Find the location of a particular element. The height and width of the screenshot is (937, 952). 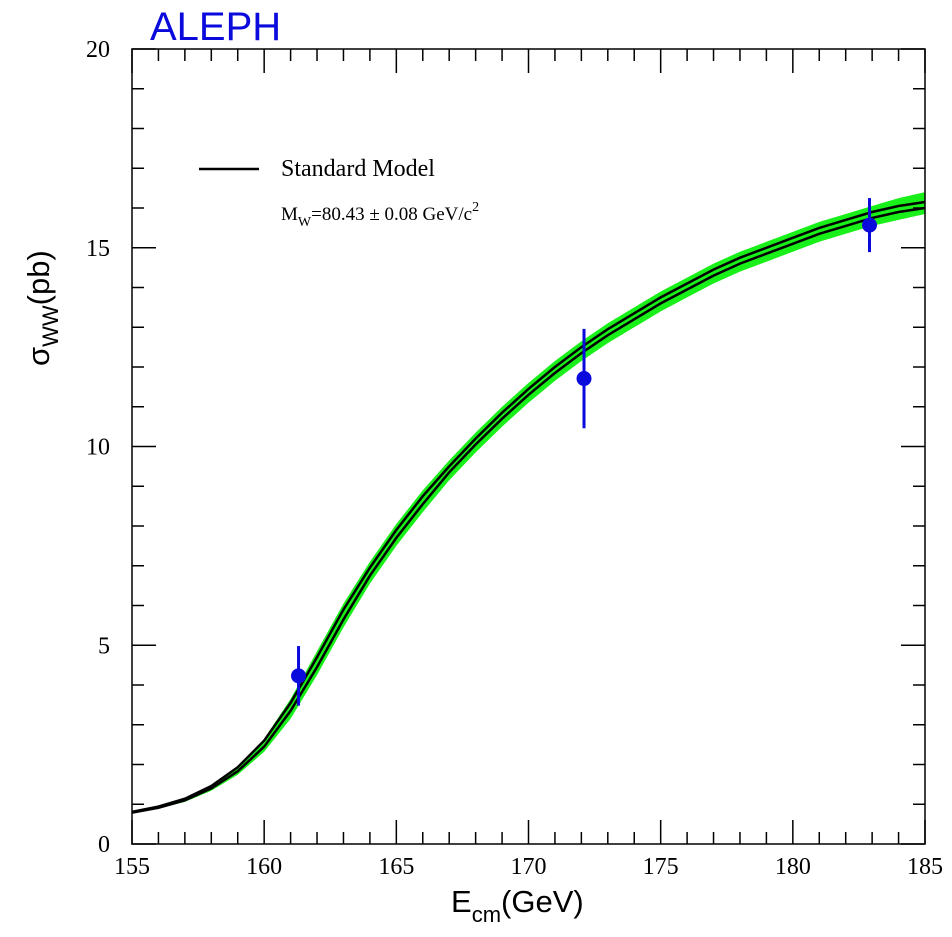

x-axis-label-rest: (GeV) is located at coordinates (542, 901).